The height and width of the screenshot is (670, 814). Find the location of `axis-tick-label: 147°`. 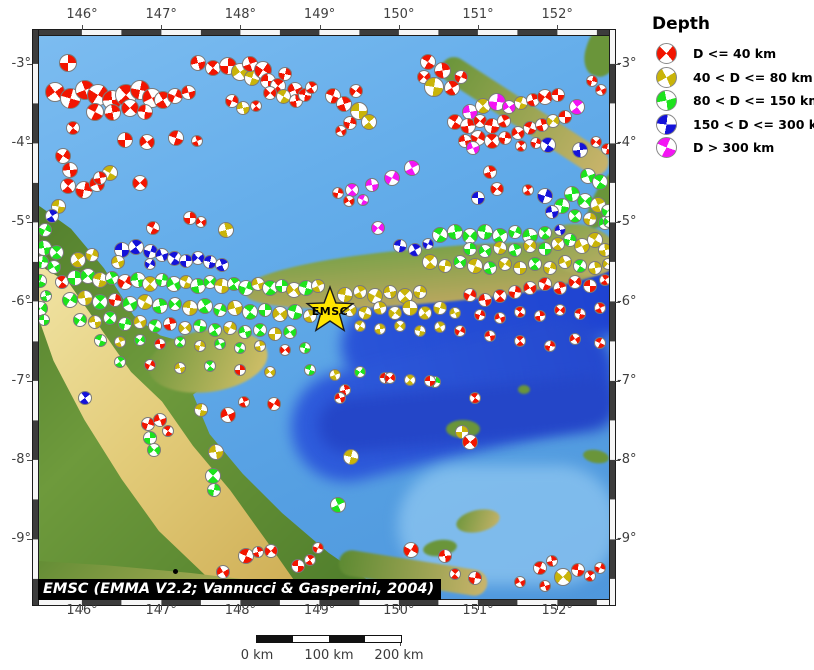

axis-tick-label: 147° is located at coordinates (161, 610).